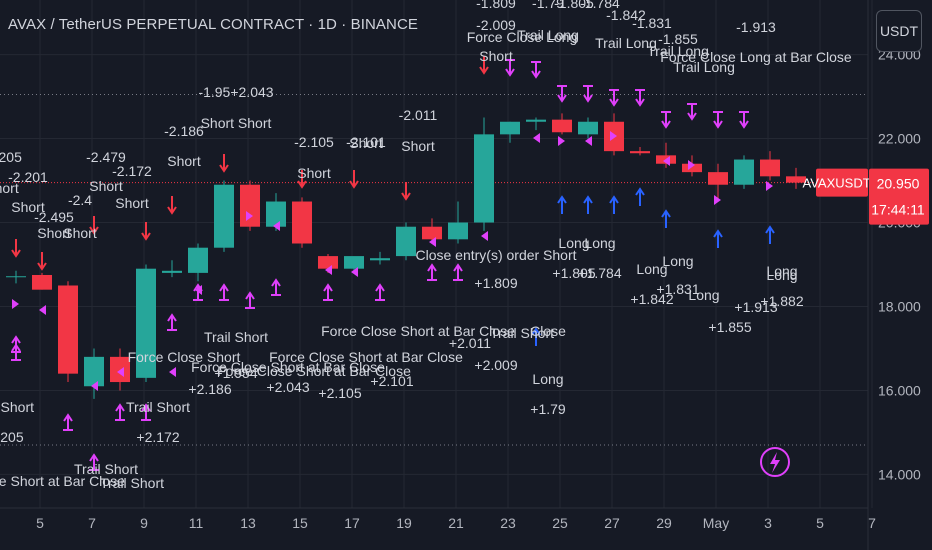 This screenshot has width=932, height=550. What do you see at coordinates (548, 331) in the screenshot?
I see `trade-label: Close` at bounding box center [548, 331].